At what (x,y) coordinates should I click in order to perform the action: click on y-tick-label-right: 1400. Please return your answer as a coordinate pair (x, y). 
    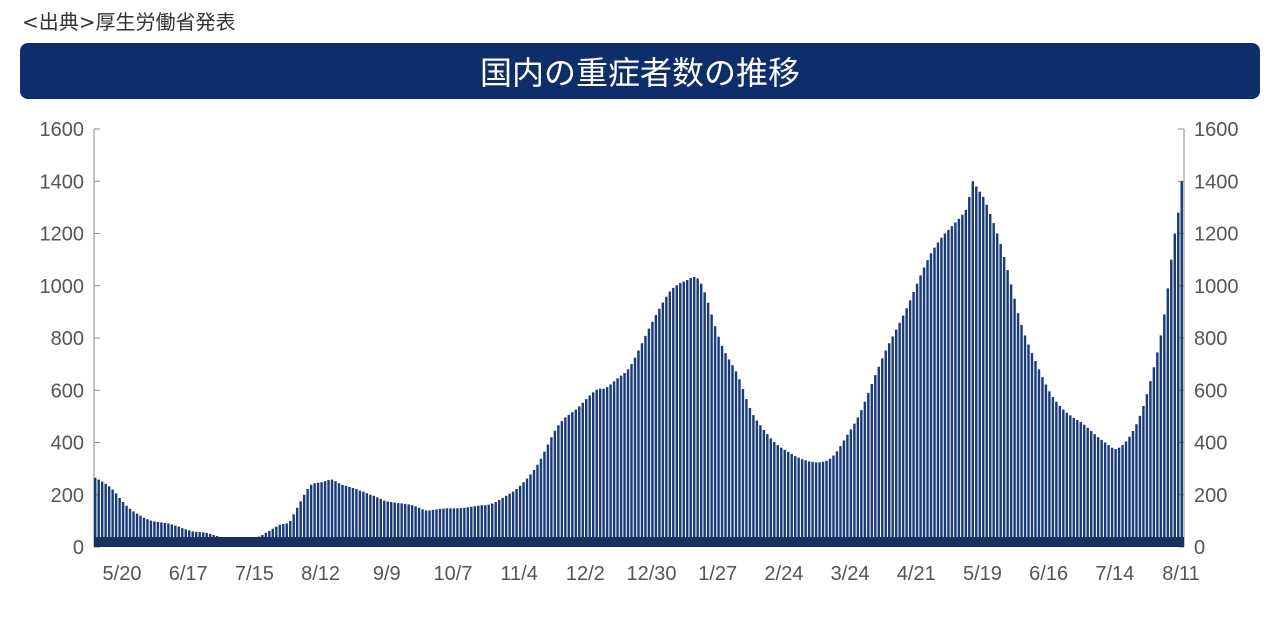
    Looking at the image, I should click on (1216, 182).